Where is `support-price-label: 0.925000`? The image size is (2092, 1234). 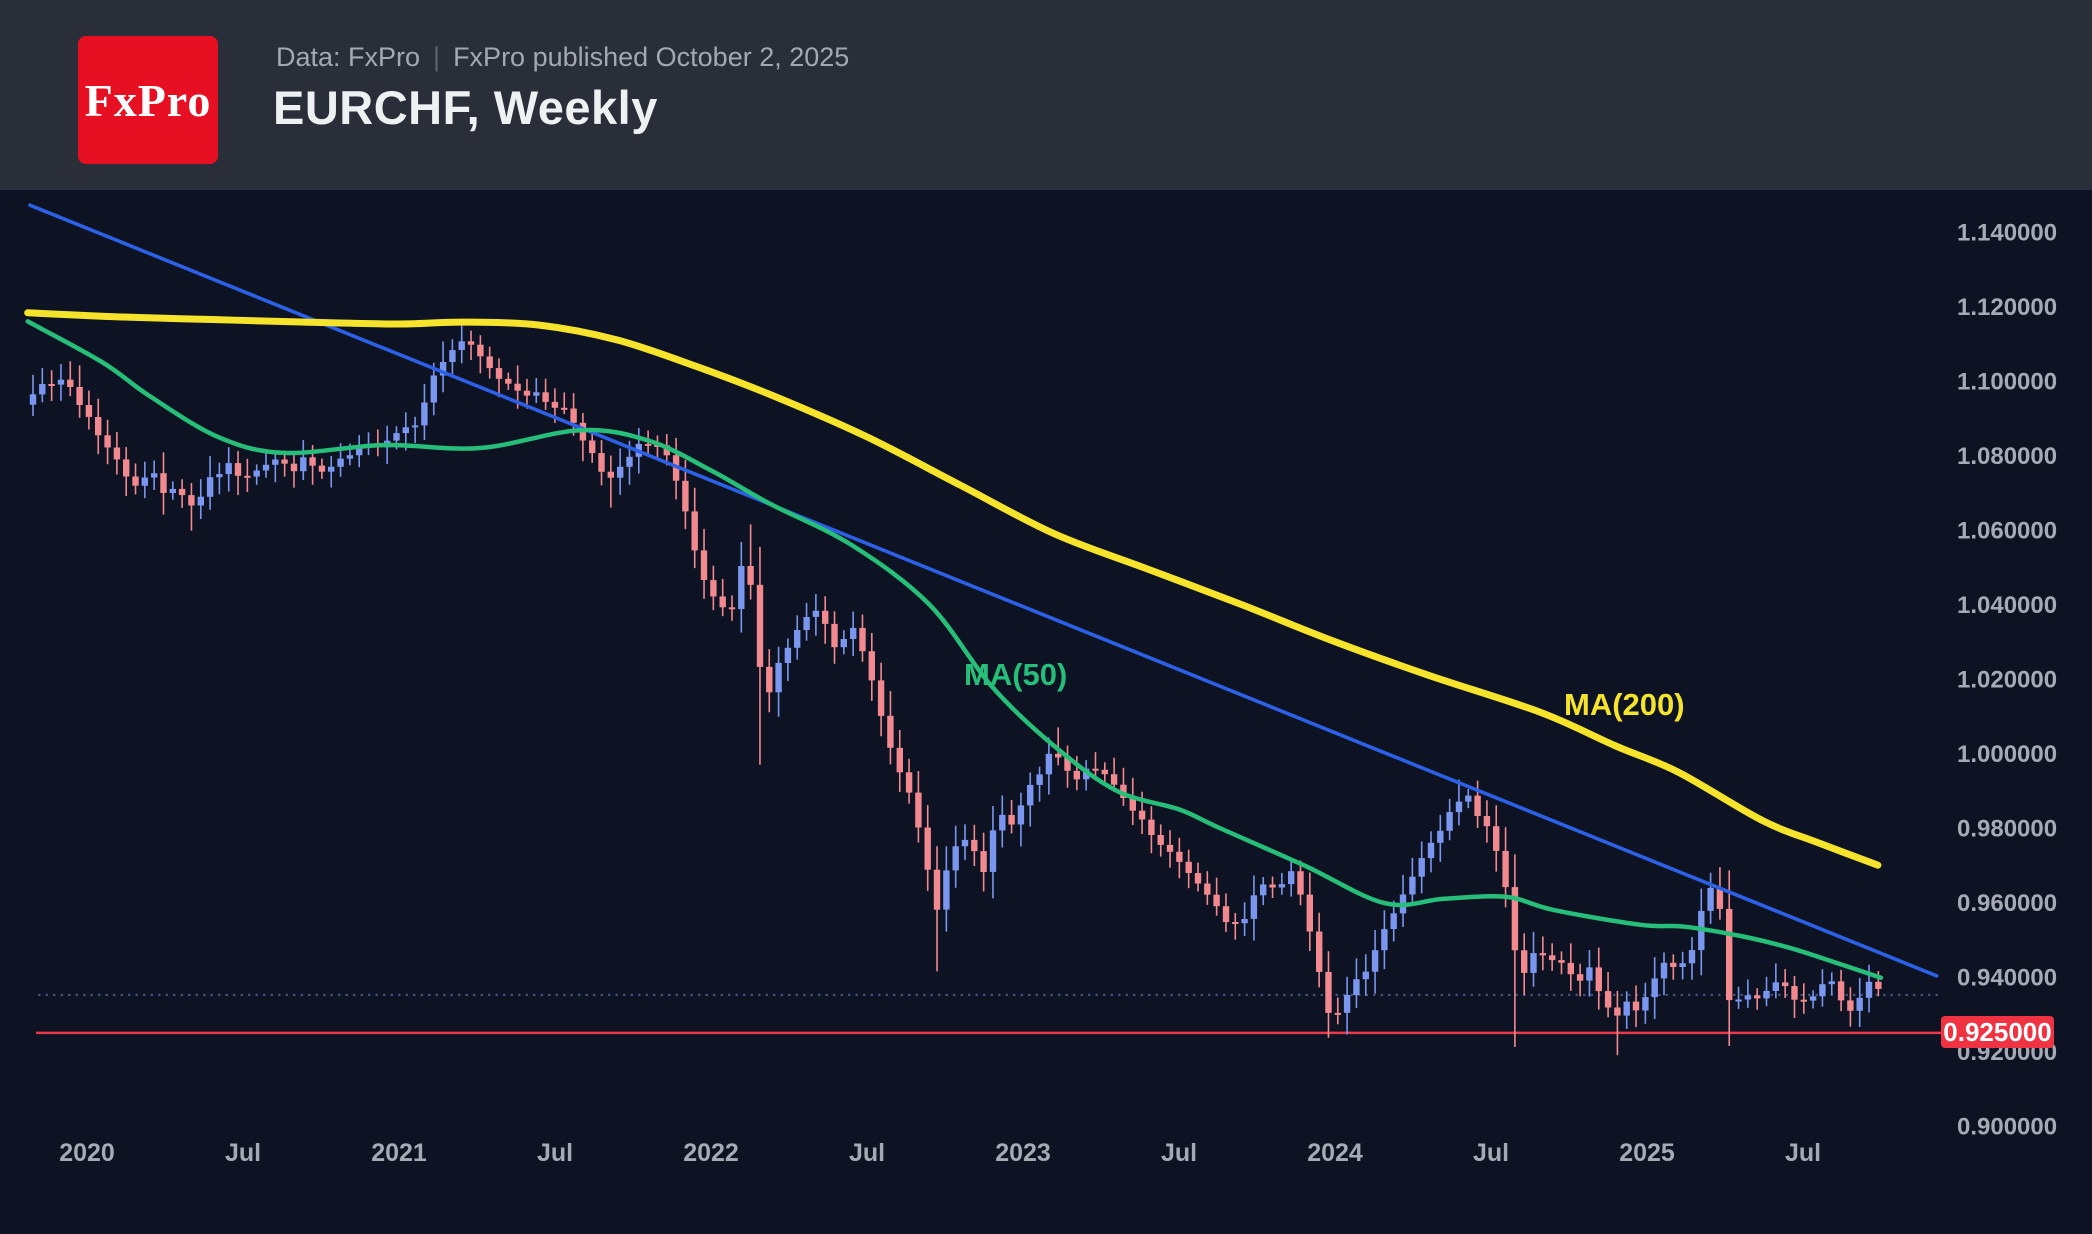 support-price-label: 0.925000 is located at coordinates (1997, 1032).